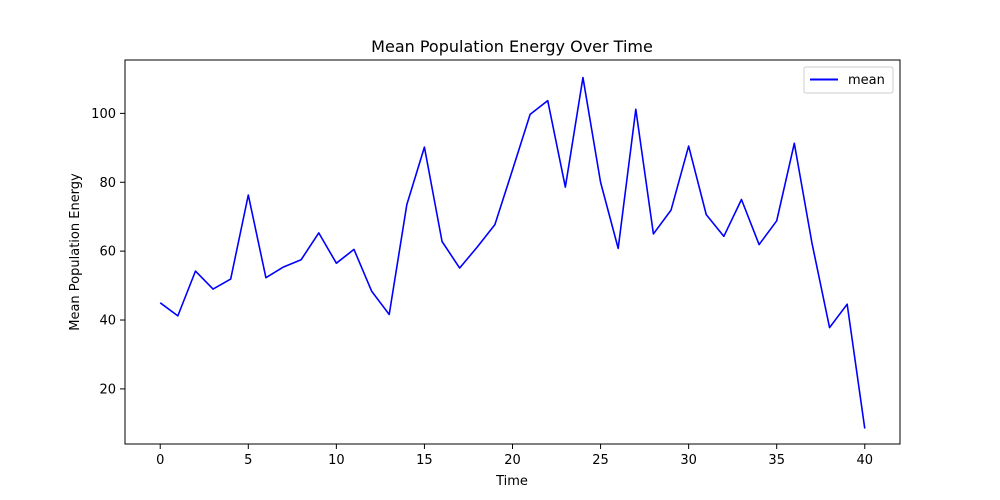 The width and height of the screenshot is (1000, 500). Describe the element at coordinates (248, 460) in the screenshot. I see `x-tick-label: 5` at that location.